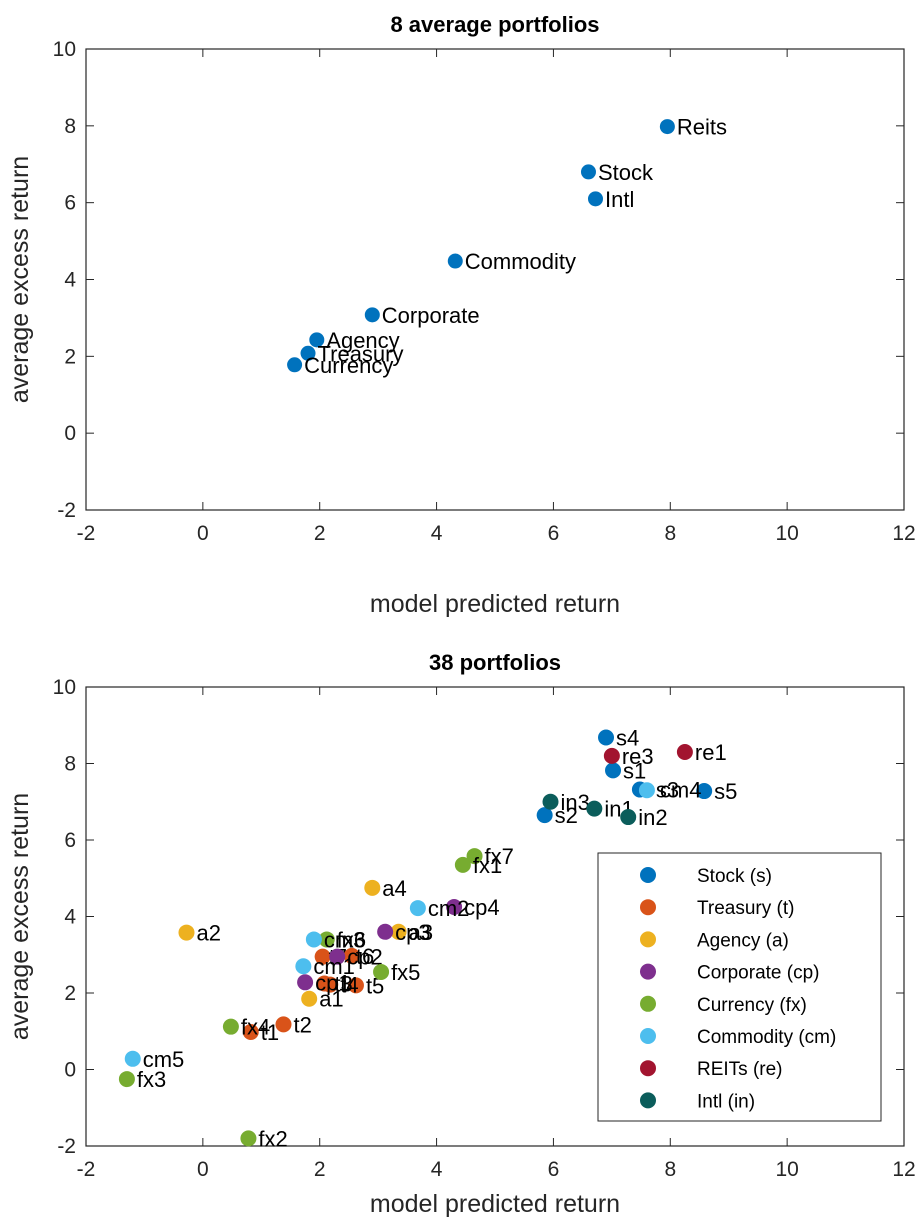 This screenshot has height=1226, width=922. Describe the element at coordinates (681, 789) in the screenshot. I see `data-point-label: cm4` at that location.